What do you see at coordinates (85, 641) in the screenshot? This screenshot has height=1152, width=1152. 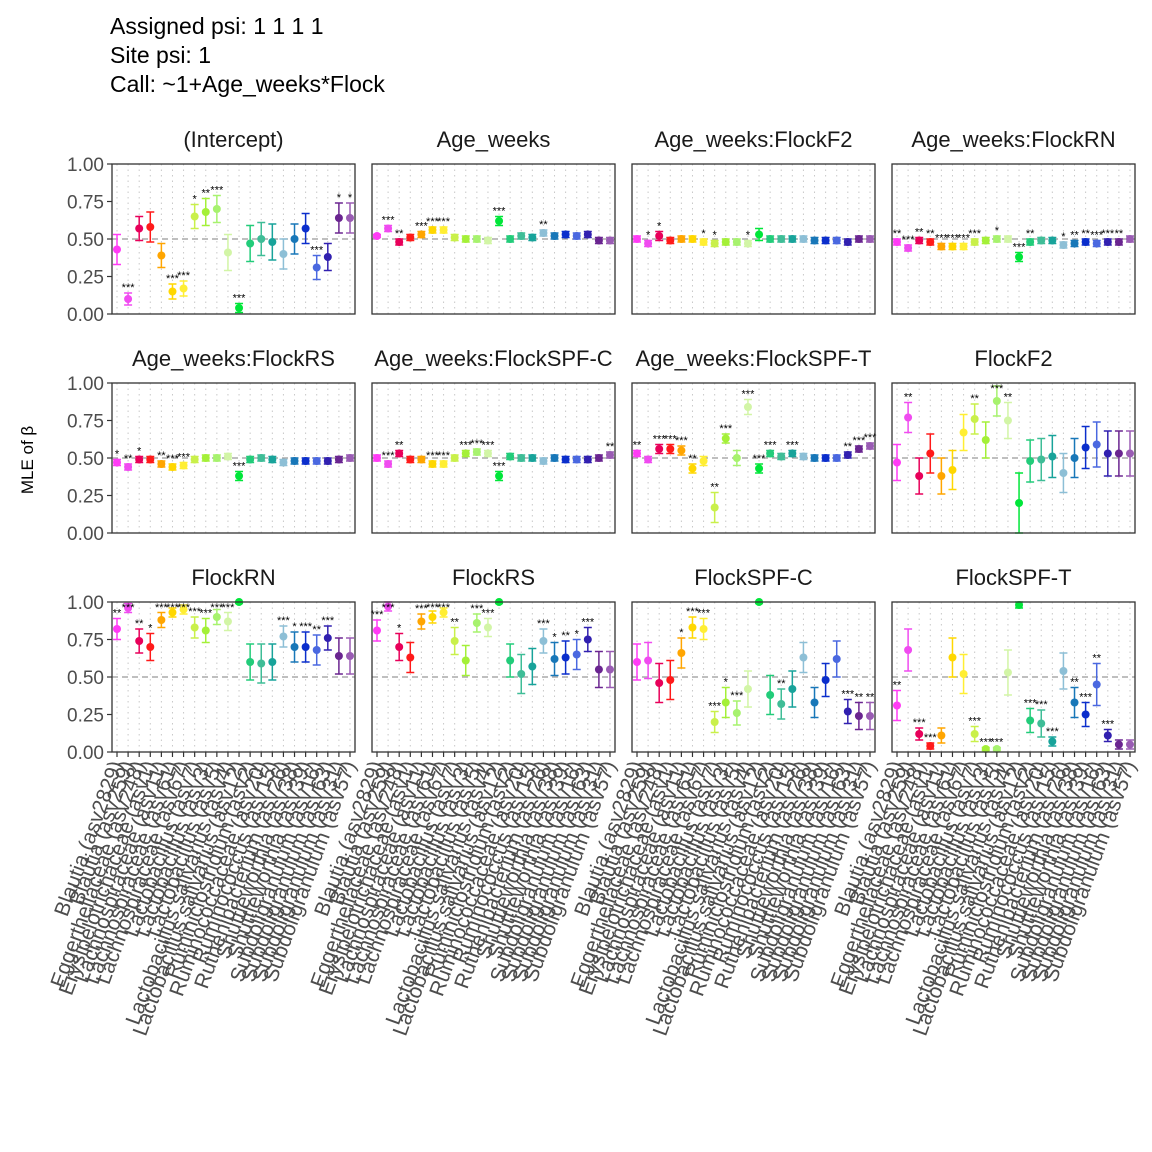 I see `y-tick-label: 0.75` at bounding box center [85, 641].